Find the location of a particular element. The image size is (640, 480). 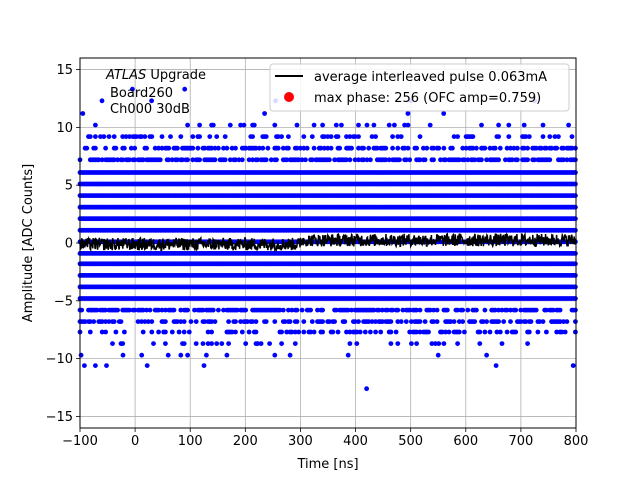

y-tick-label: 10 is located at coordinates (64, 128).